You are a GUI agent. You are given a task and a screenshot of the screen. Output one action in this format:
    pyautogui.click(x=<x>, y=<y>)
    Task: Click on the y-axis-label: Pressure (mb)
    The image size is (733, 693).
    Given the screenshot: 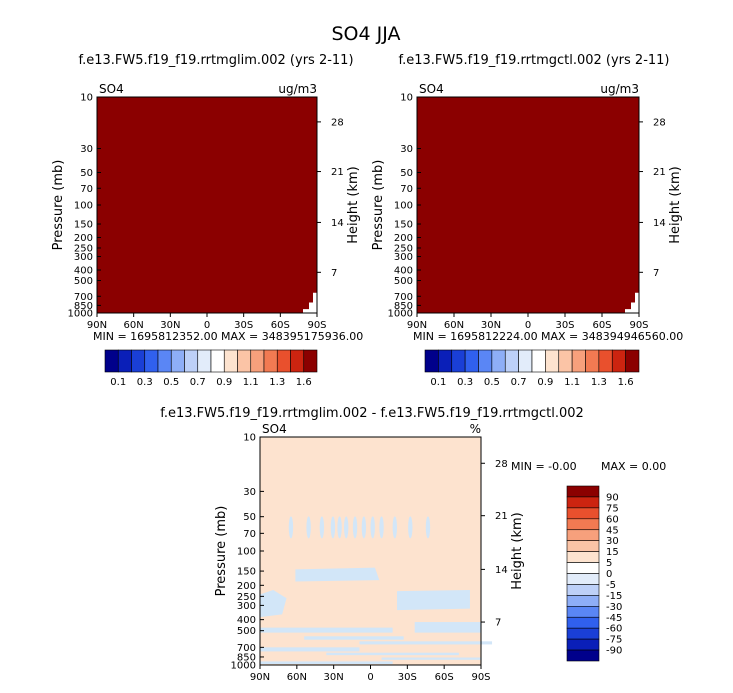 What is the action you would take?
    pyautogui.click(x=58, y=205)
    